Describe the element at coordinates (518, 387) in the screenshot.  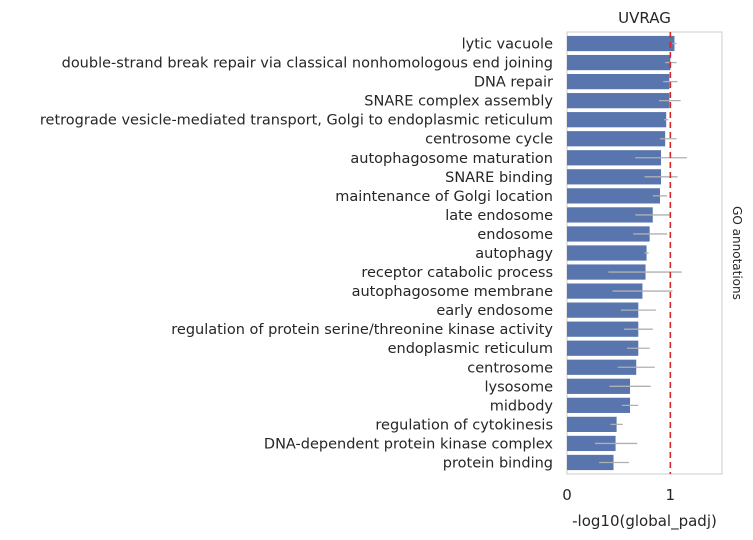
I see `category-label: lysosome` at that location.